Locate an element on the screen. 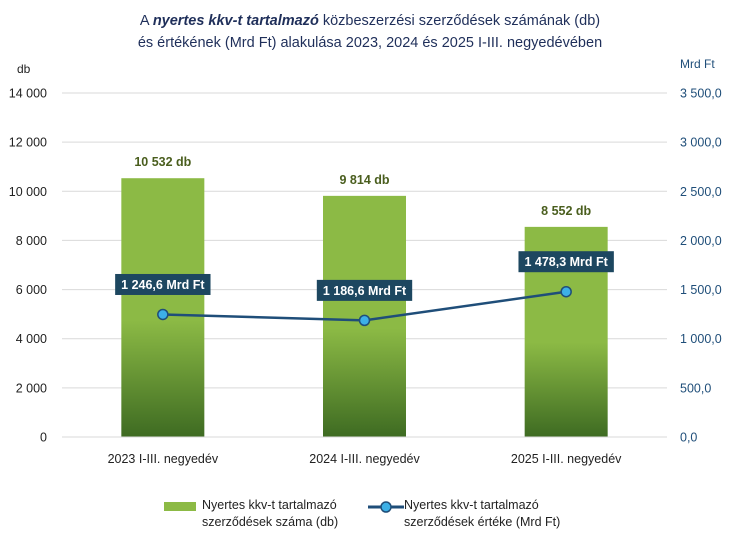 This screenshot has width=733, height=547. left-axis-tick-label: 14 000 is located at coordinates (28, 94).